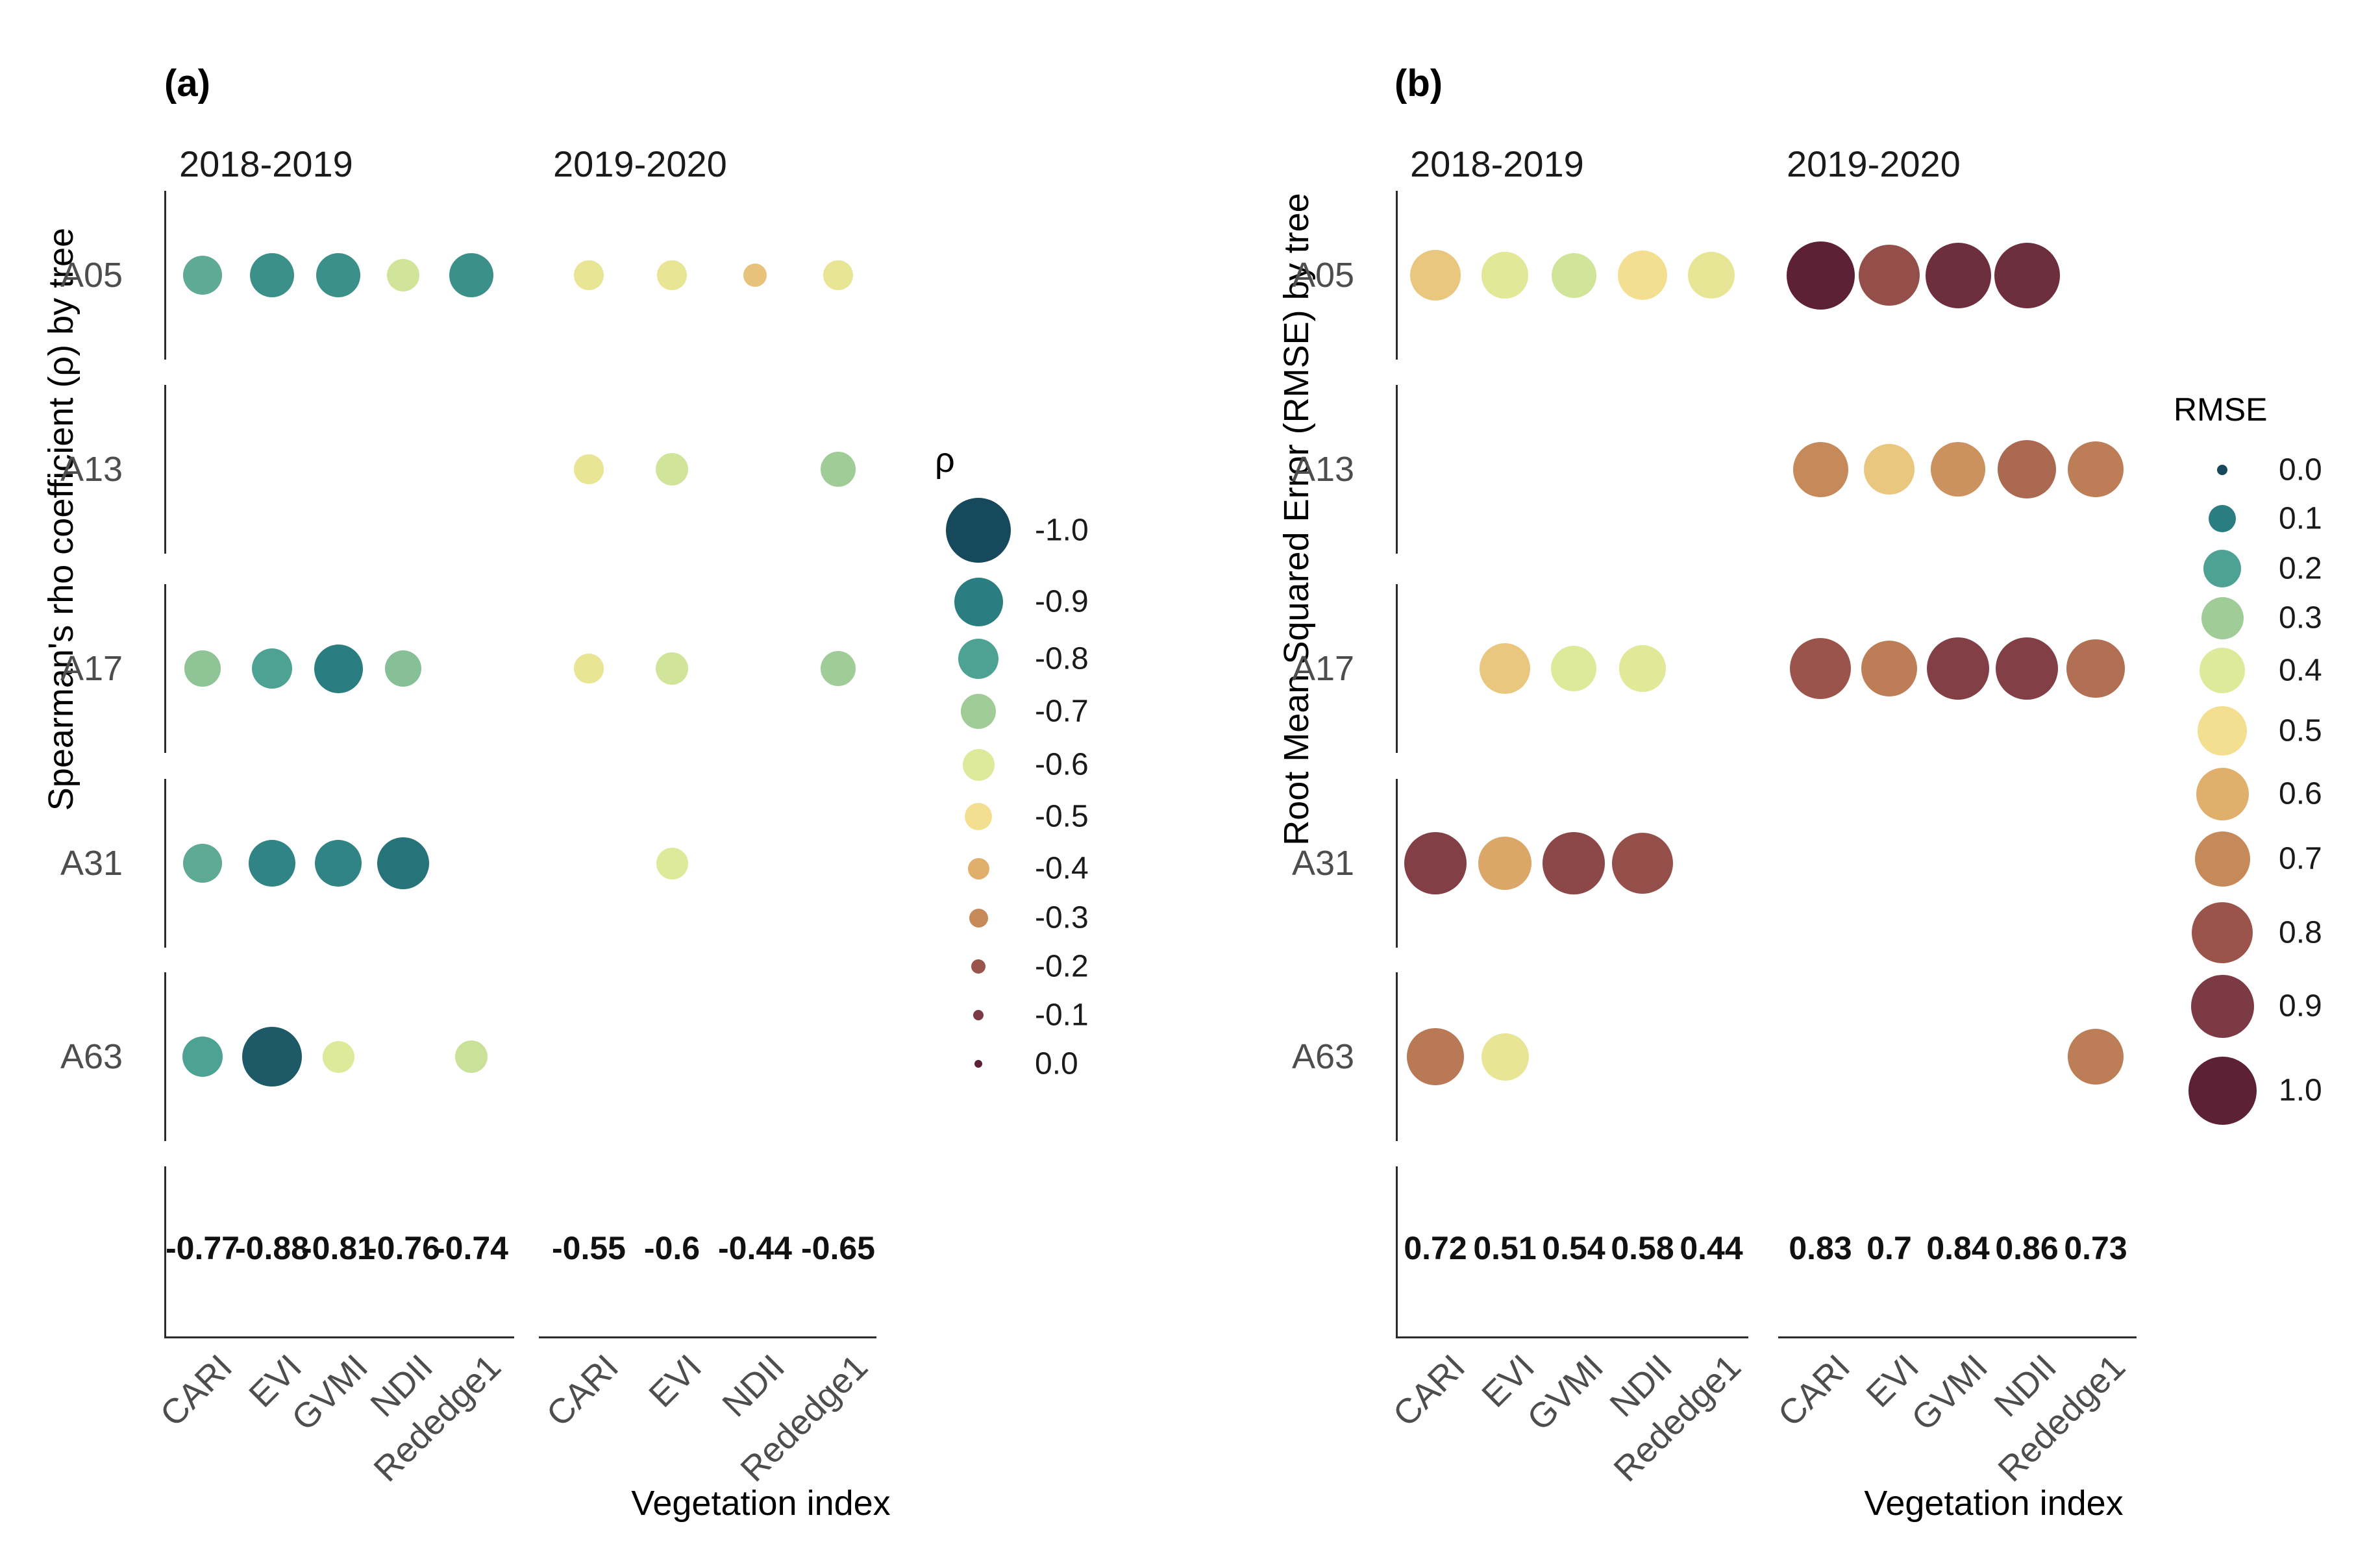 Image resolution: width=2380 pixels, height=1561 pixels. What do you see at coordinates (1821, 1248) in the screenshot?
I see `mean-value: 0.83` at bounding box center [1821, 1248].